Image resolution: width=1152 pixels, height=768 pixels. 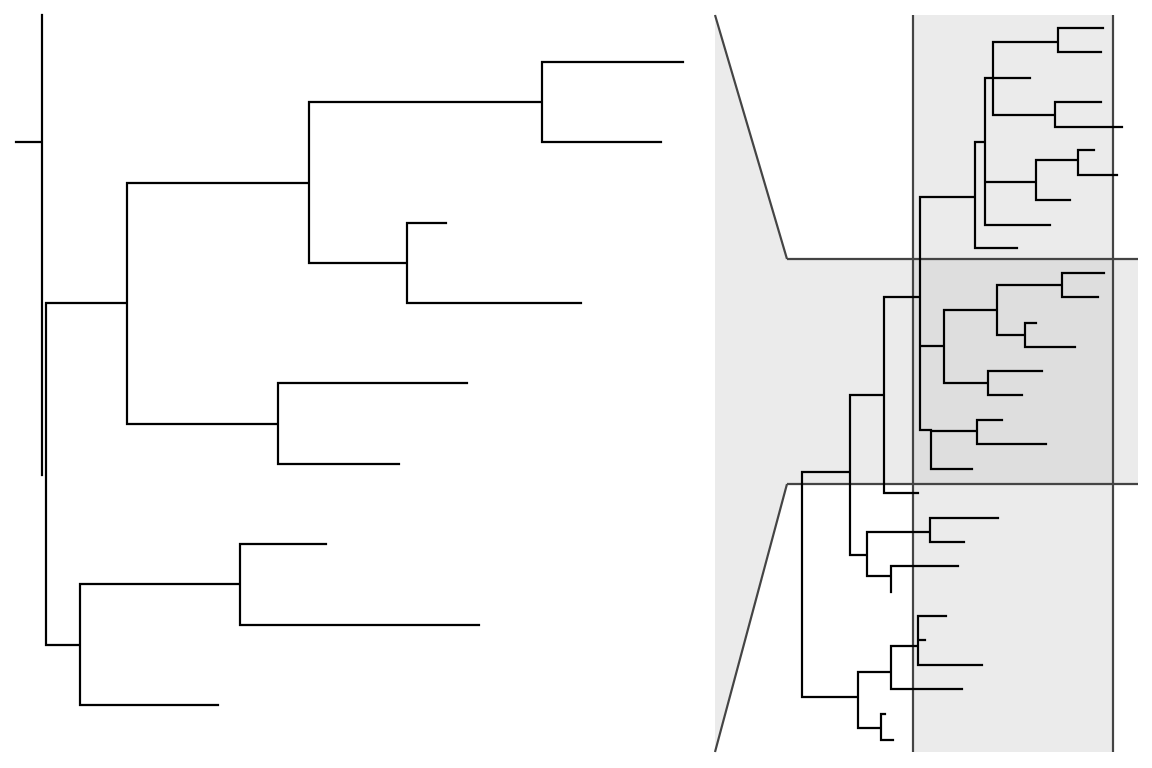 What do you see at coordinates (751, 383) in the screenshot?
I see `zoom-connector` at bounding box center [751, 383].